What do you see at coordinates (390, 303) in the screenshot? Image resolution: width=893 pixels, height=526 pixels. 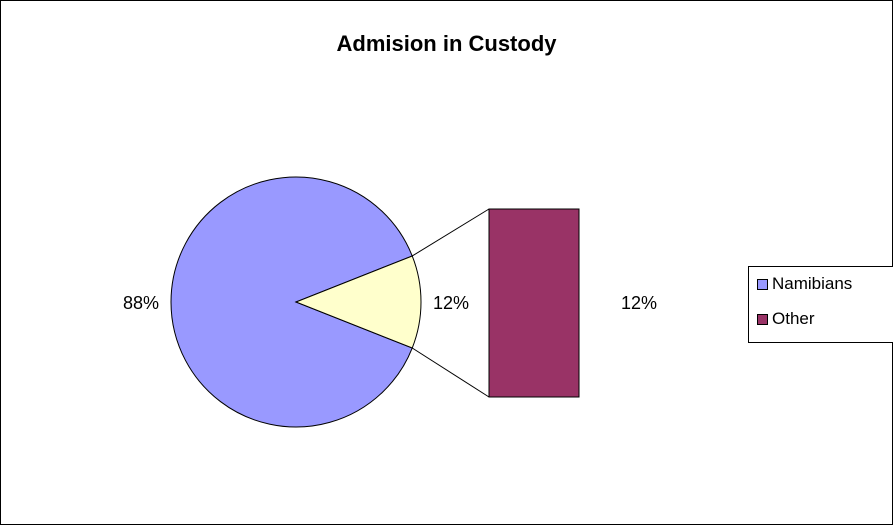 I see `data-labels: 88% 12% 12%` at bounding box center [390, 303].